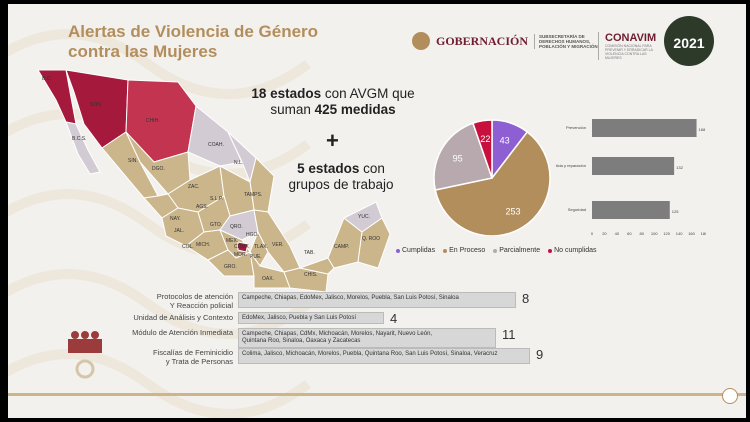  I want to click on state-label: MEX., so click(232, 241).